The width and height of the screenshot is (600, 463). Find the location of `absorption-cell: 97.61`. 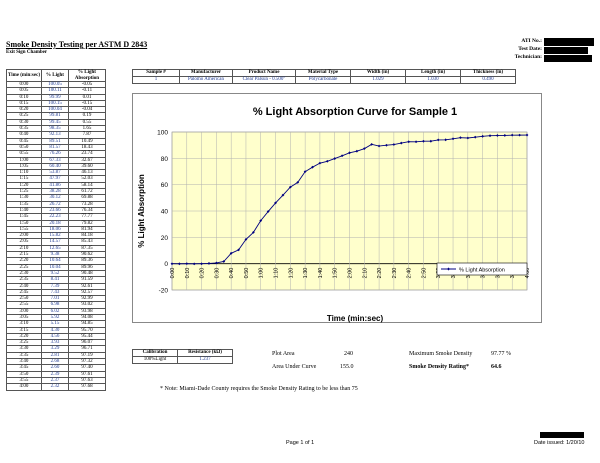

absorption-cell: 97.61 is located at coordinates (87, 374).